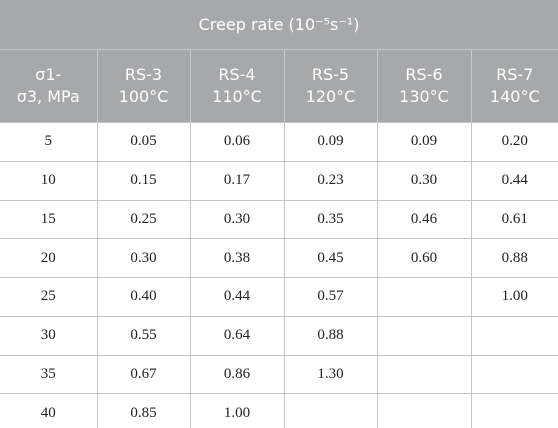 This screenshot has height=428, width=558. What do you see at coordinates (49, 219) in the screenshot?
I see `stress-cell: 15` at bounding box center [49, 219].